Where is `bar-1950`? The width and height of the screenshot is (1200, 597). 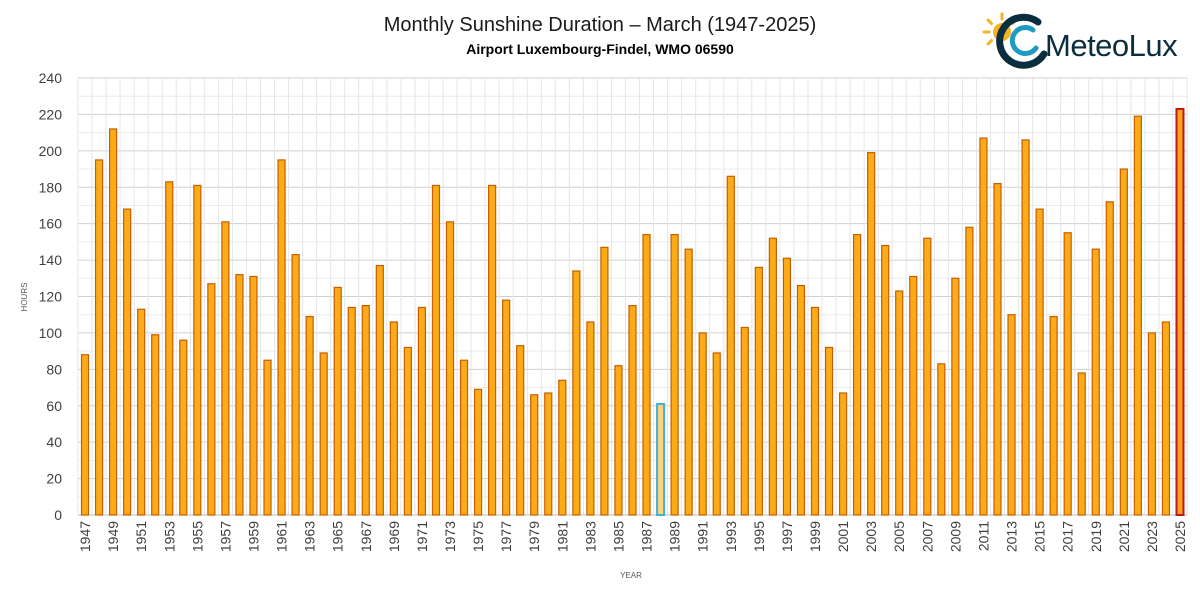
bar-1950 is located at coordinates (127, 362).